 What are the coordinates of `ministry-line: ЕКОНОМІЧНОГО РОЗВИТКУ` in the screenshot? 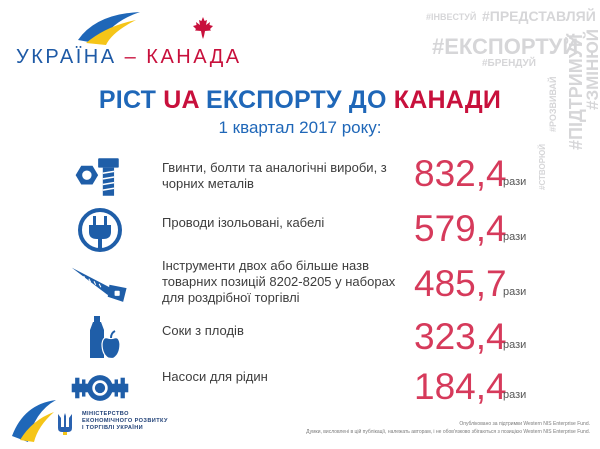 It's located at (125, 421).